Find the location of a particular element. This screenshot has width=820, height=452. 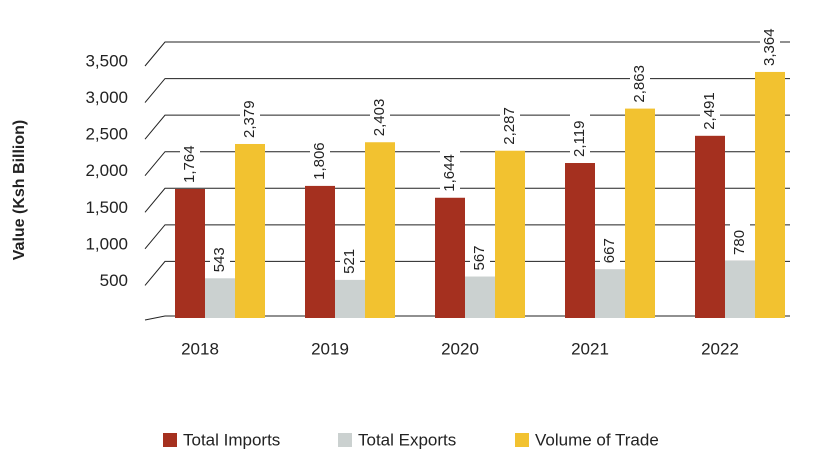

y-tick-label: 1,000 is located at coordinates (106, 243).